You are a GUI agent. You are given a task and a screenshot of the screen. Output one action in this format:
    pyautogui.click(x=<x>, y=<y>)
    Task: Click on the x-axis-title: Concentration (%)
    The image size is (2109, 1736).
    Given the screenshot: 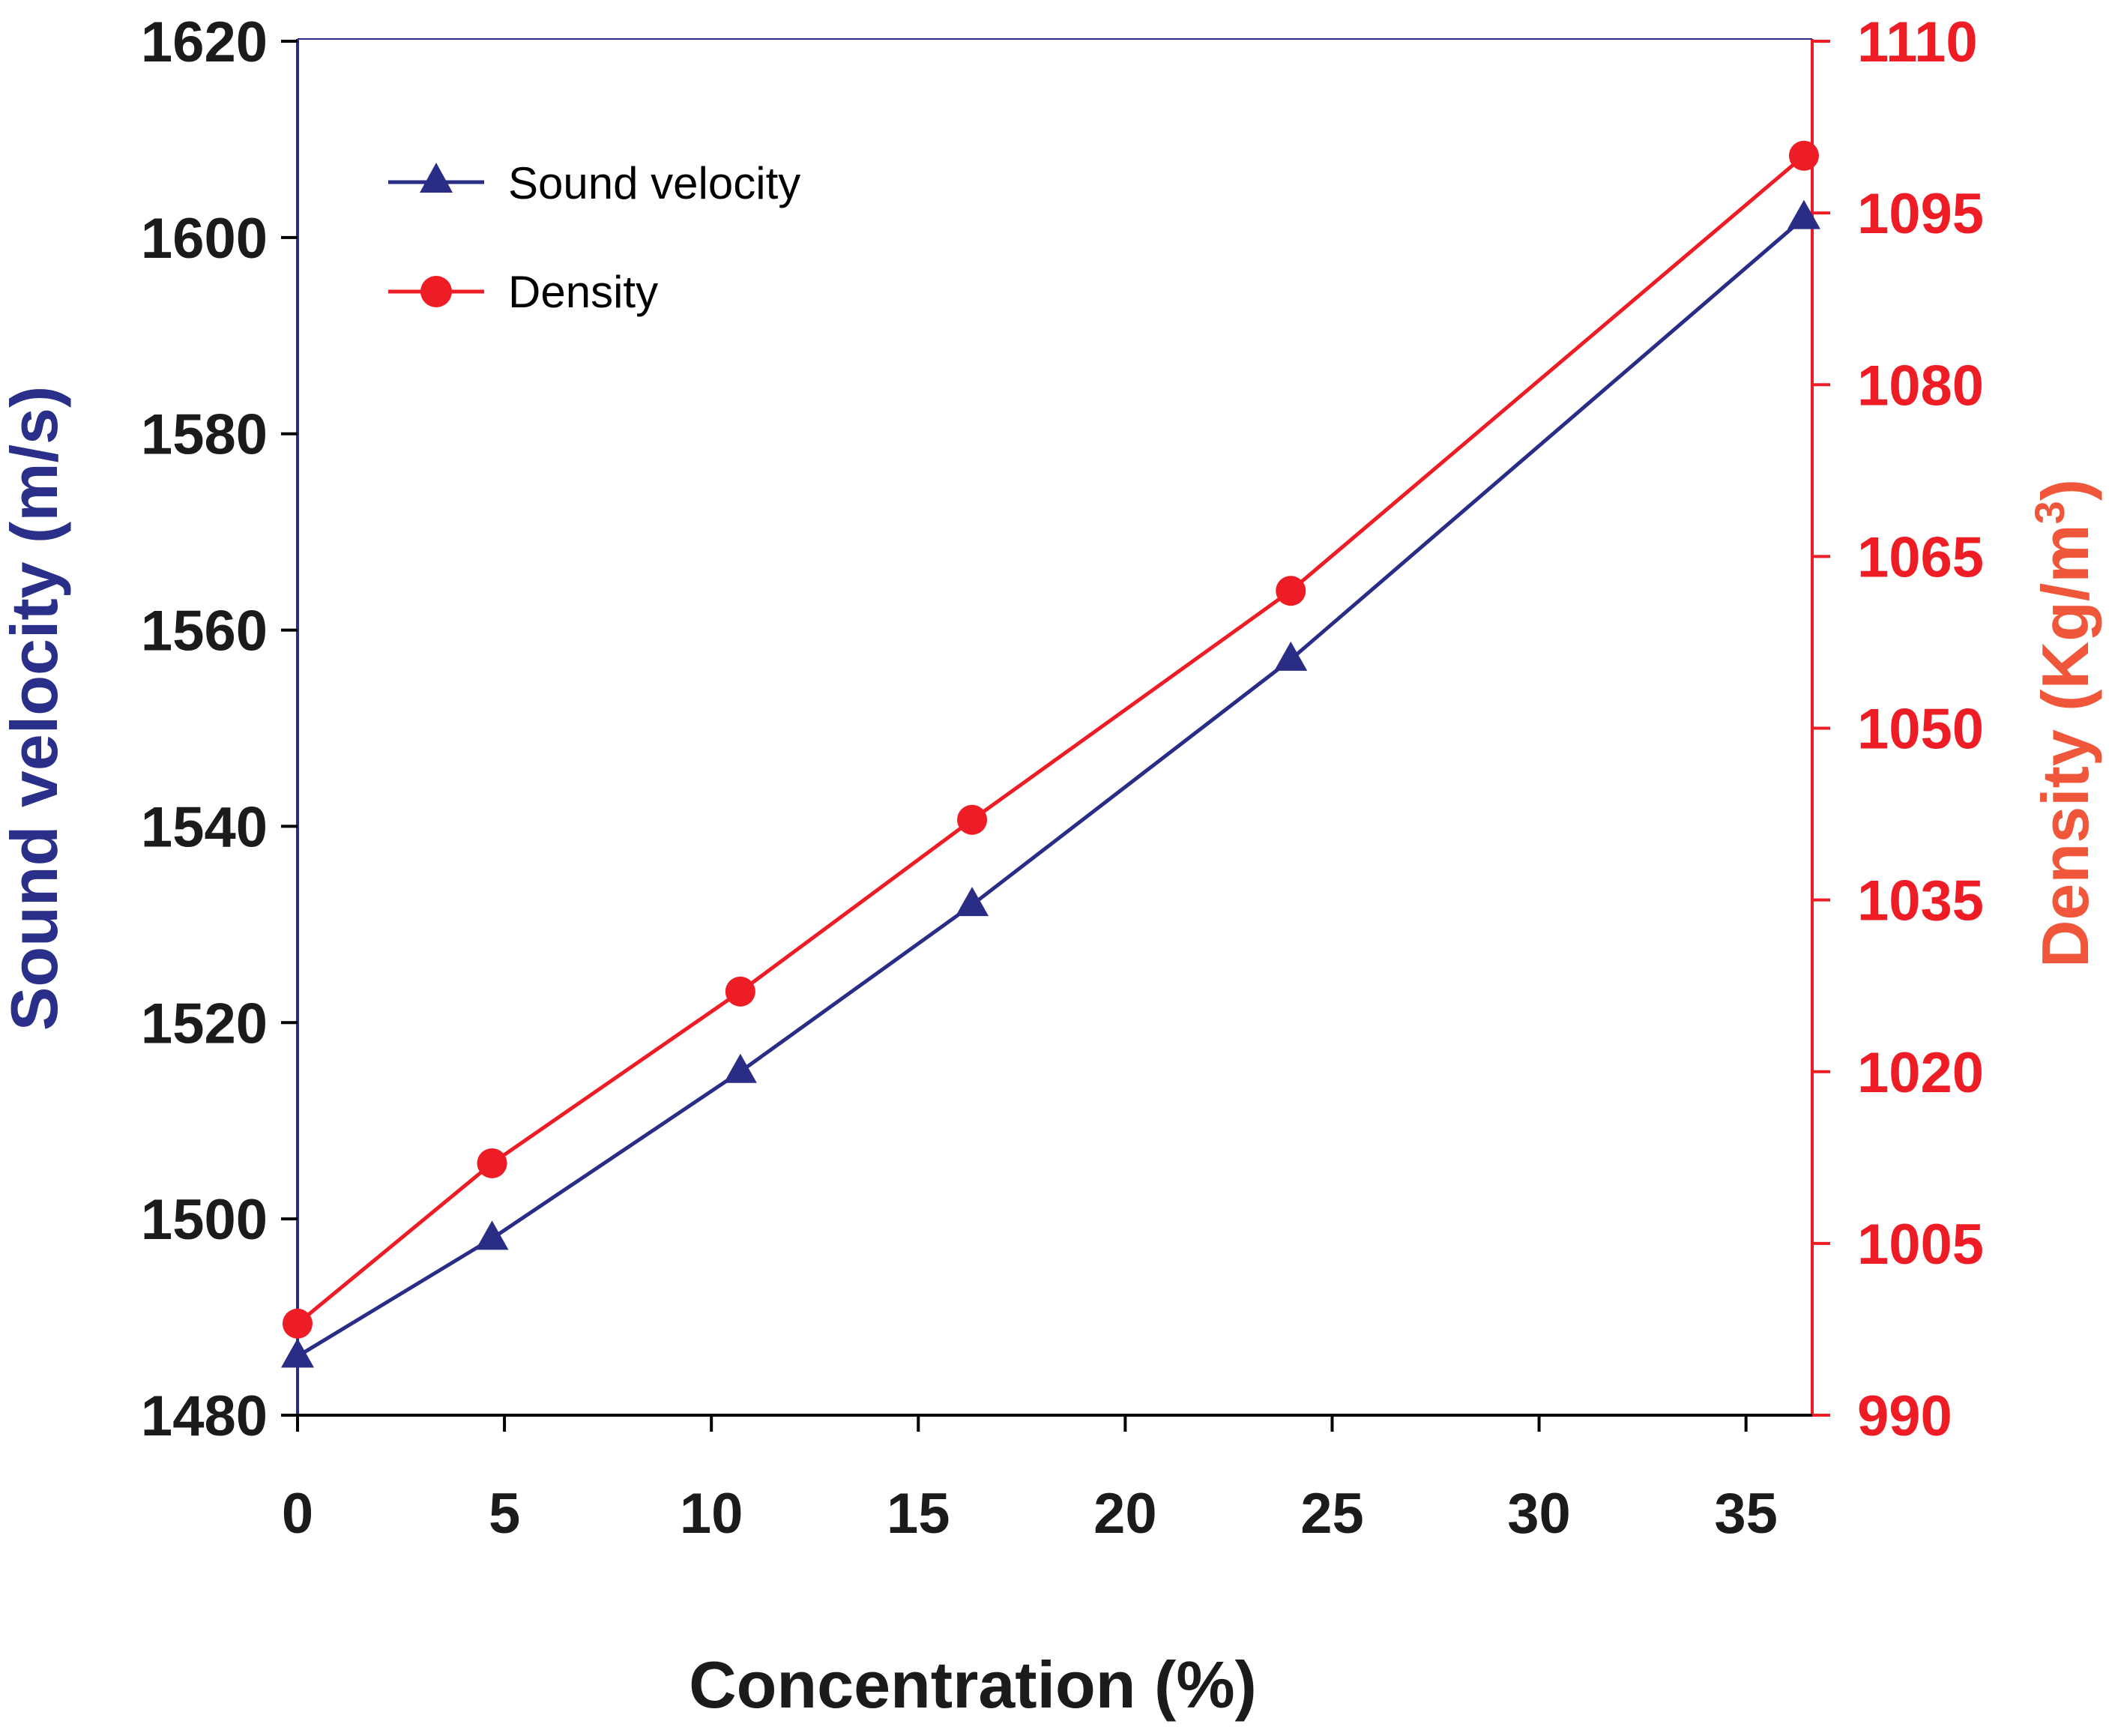 What is the action you would take?
    pyautogui.click(x=973, y=1685)
    